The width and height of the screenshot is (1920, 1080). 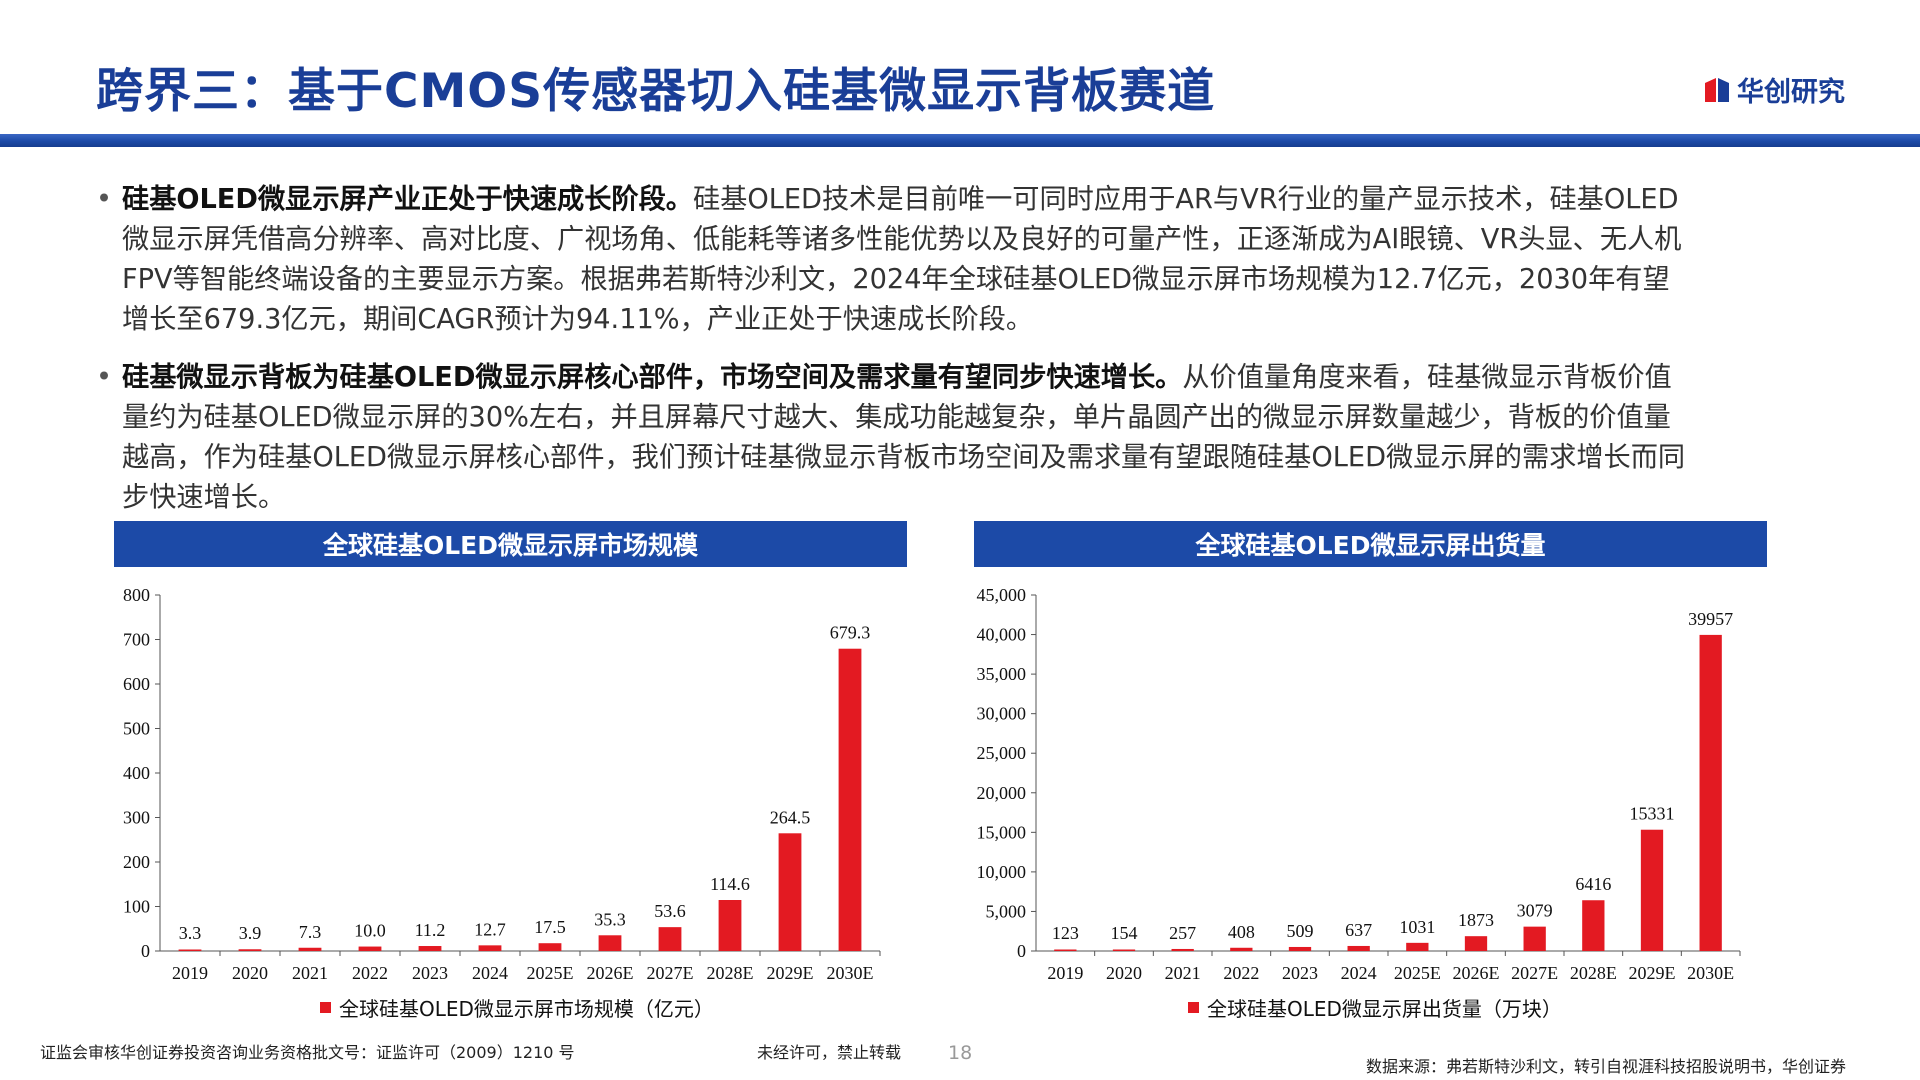 I want to click on y-tick-label: 25,000, so click(x=1002, y=753).